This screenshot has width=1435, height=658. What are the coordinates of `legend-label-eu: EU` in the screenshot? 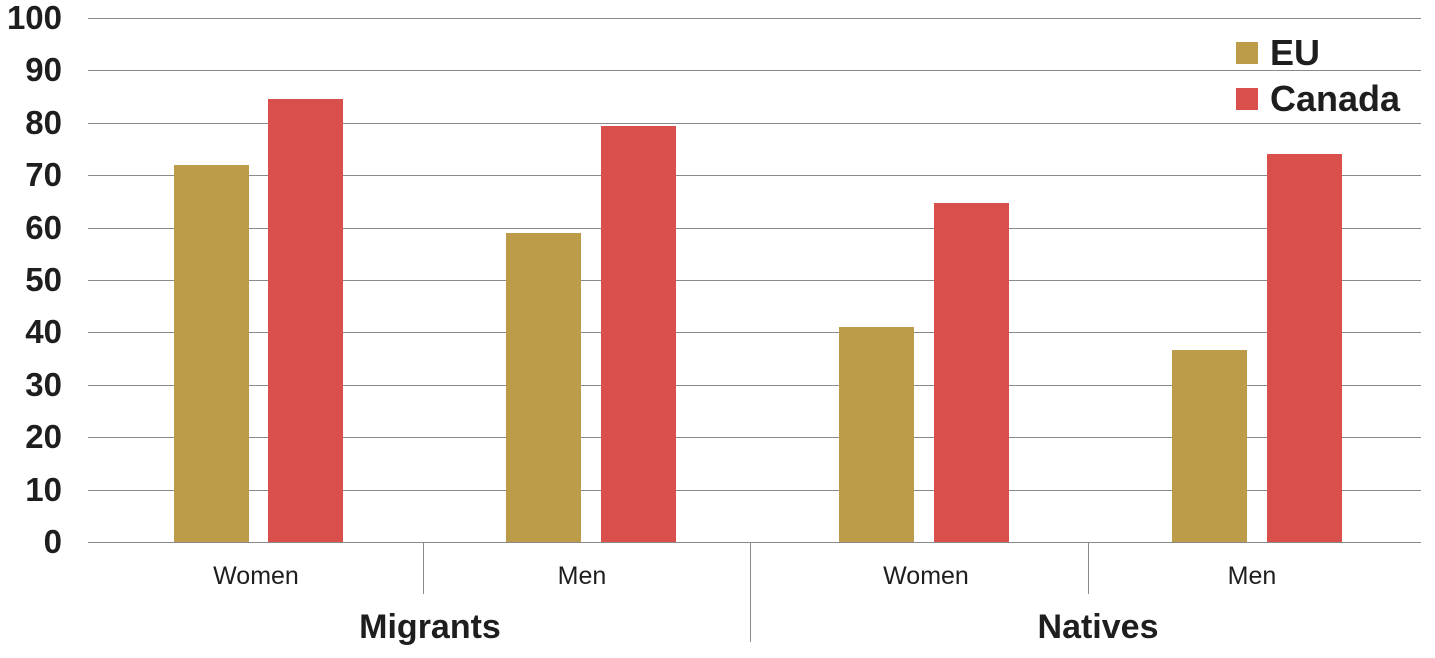 It's located at (1295, 52).